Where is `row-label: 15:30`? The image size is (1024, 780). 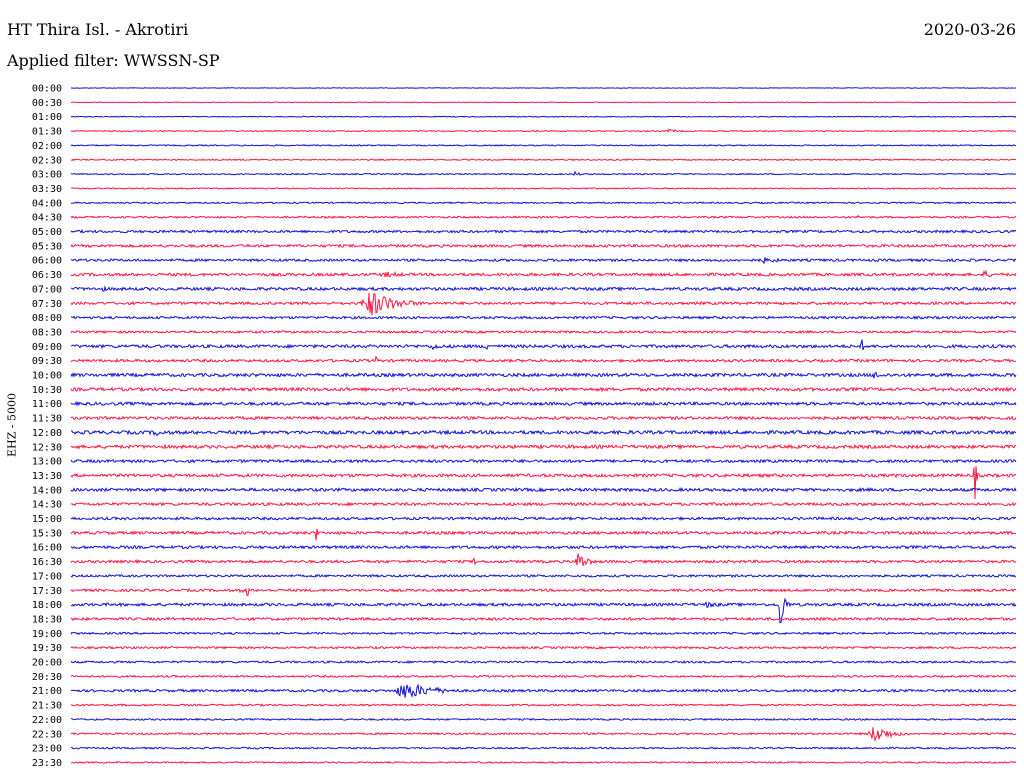
row-label: 15:30 is located at coordinates (47, 533).